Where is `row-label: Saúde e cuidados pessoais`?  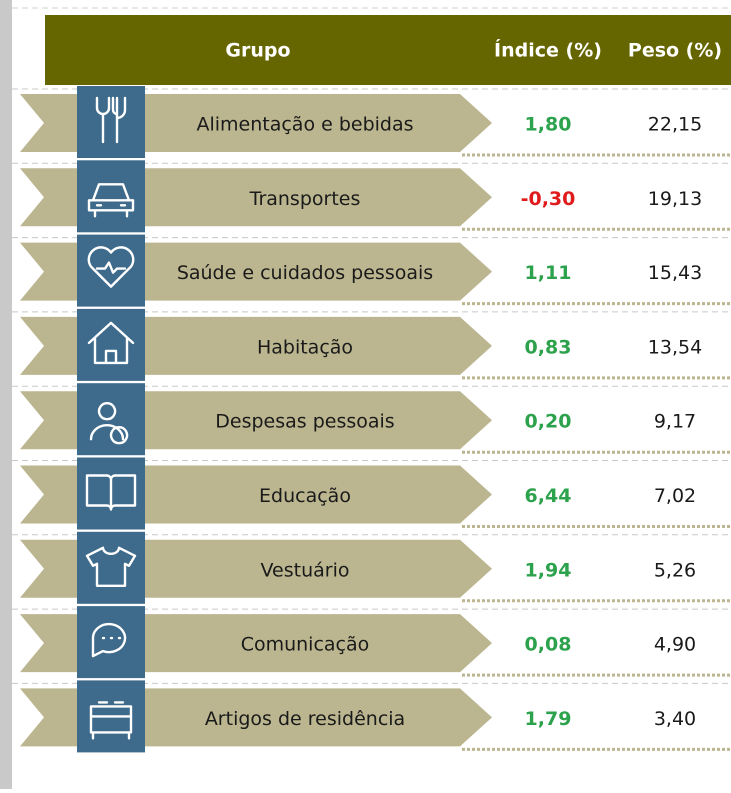 row-label: Saúde e cuidados pessoais is located at coordinates (305, 273).